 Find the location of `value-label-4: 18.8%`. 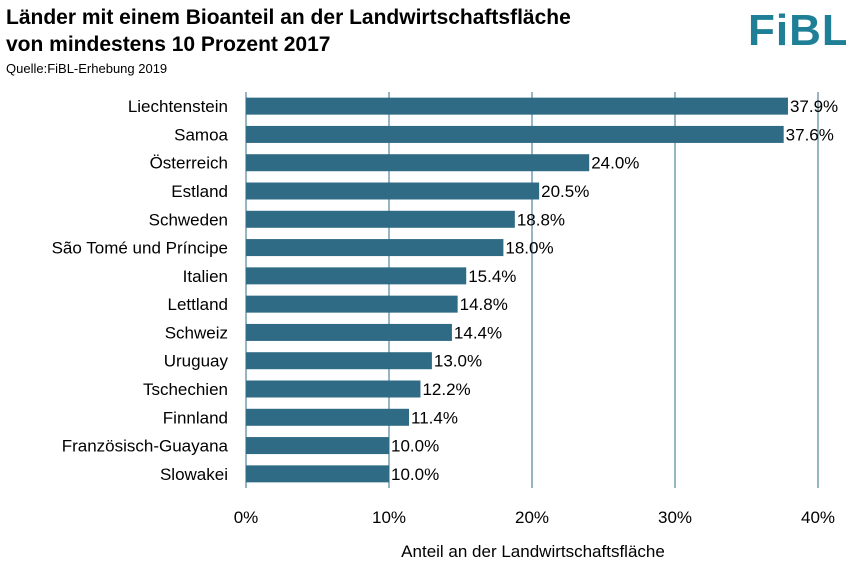

value-label-4: 18.8% is located at coordinates (541, 219).